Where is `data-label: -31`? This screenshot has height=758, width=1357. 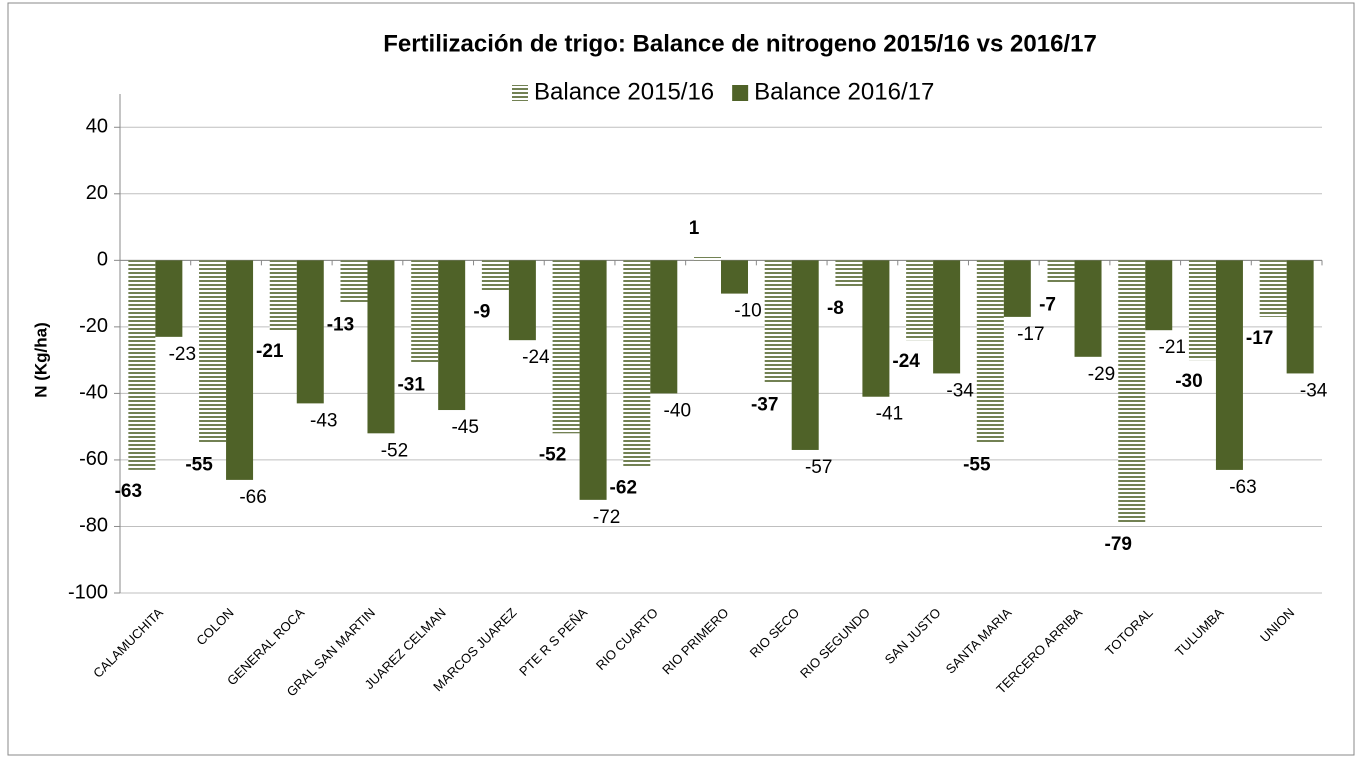
data-label: -31 is located at coordinates (411, 384).